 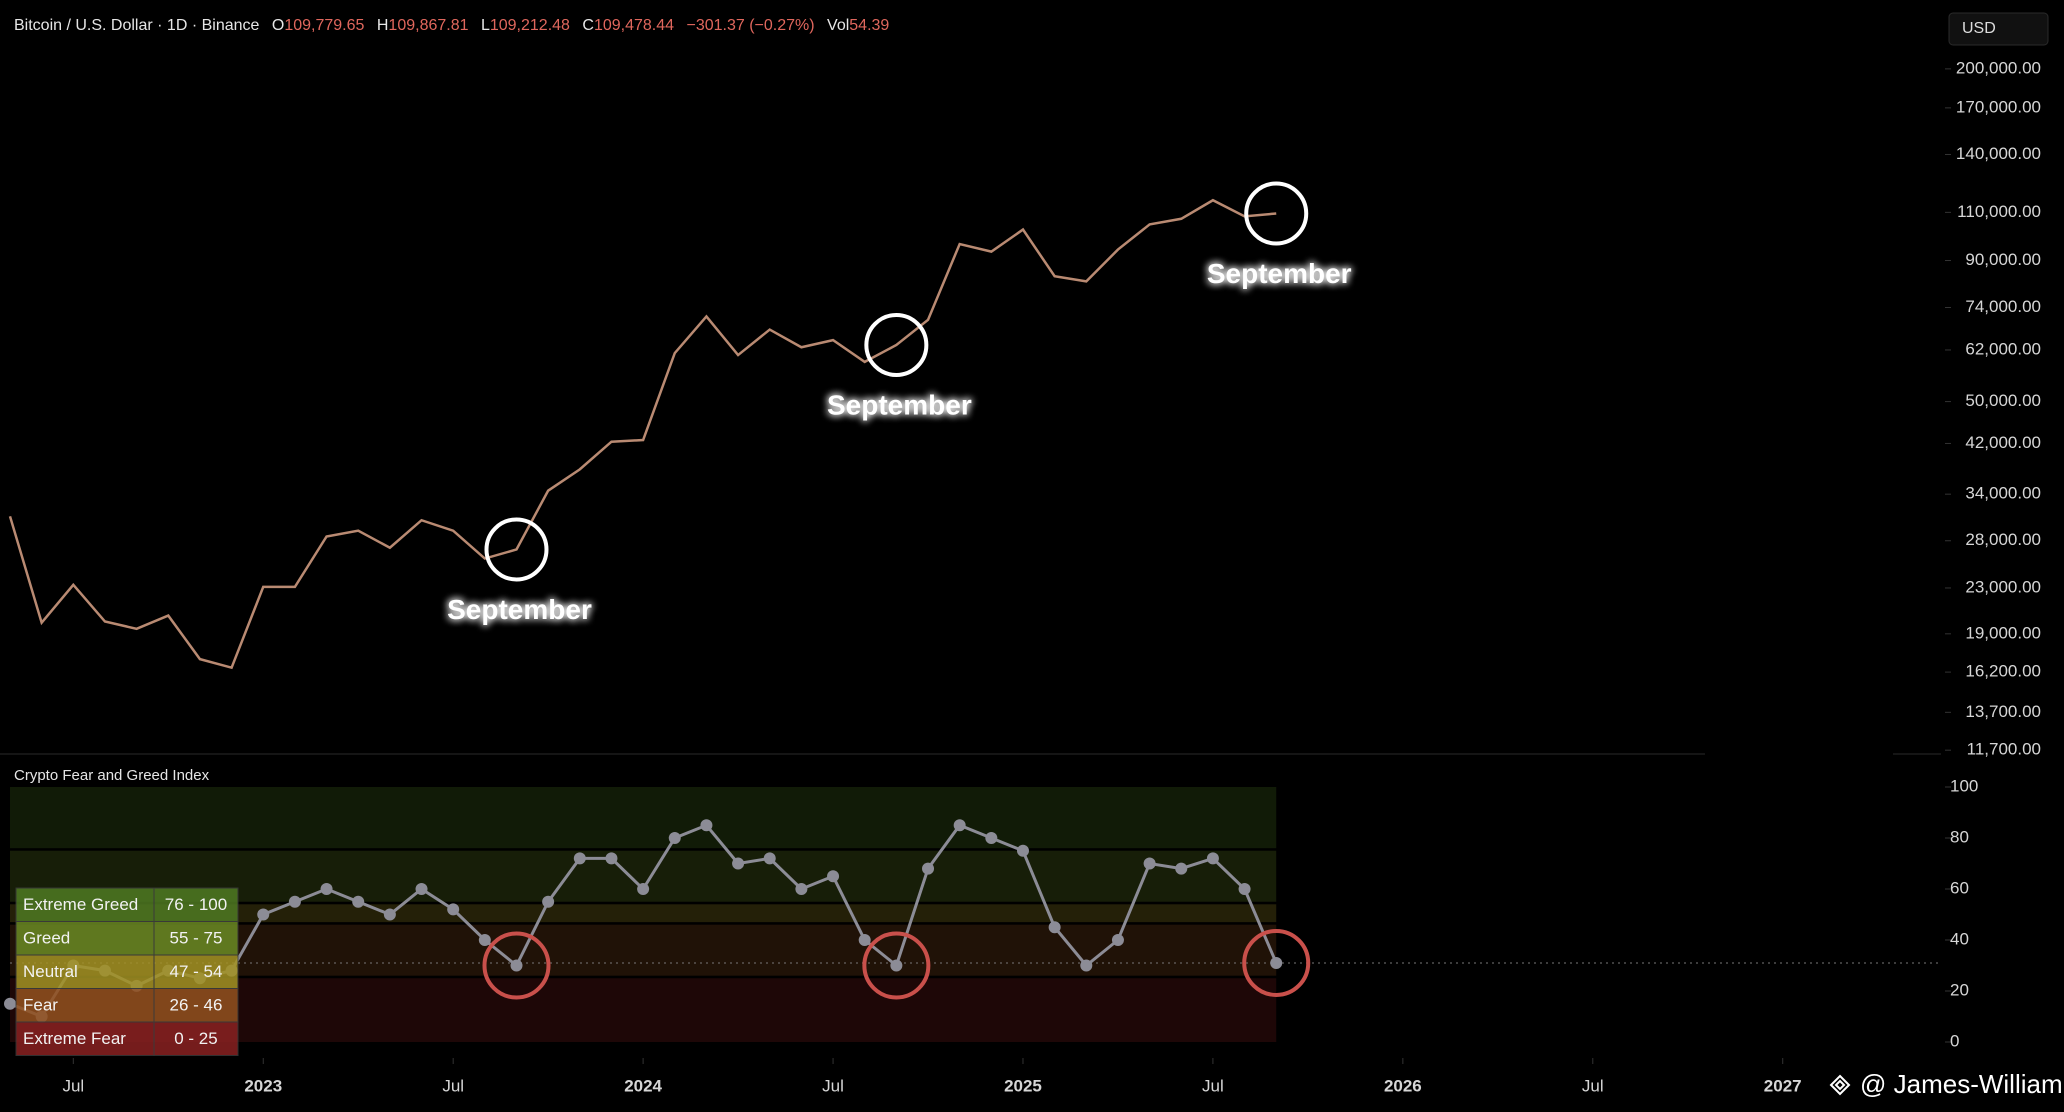 What do you see at coordinates (50, 971) in the screenshot?
I see `legend-name: Neutral` at bounding box center [50, 971].